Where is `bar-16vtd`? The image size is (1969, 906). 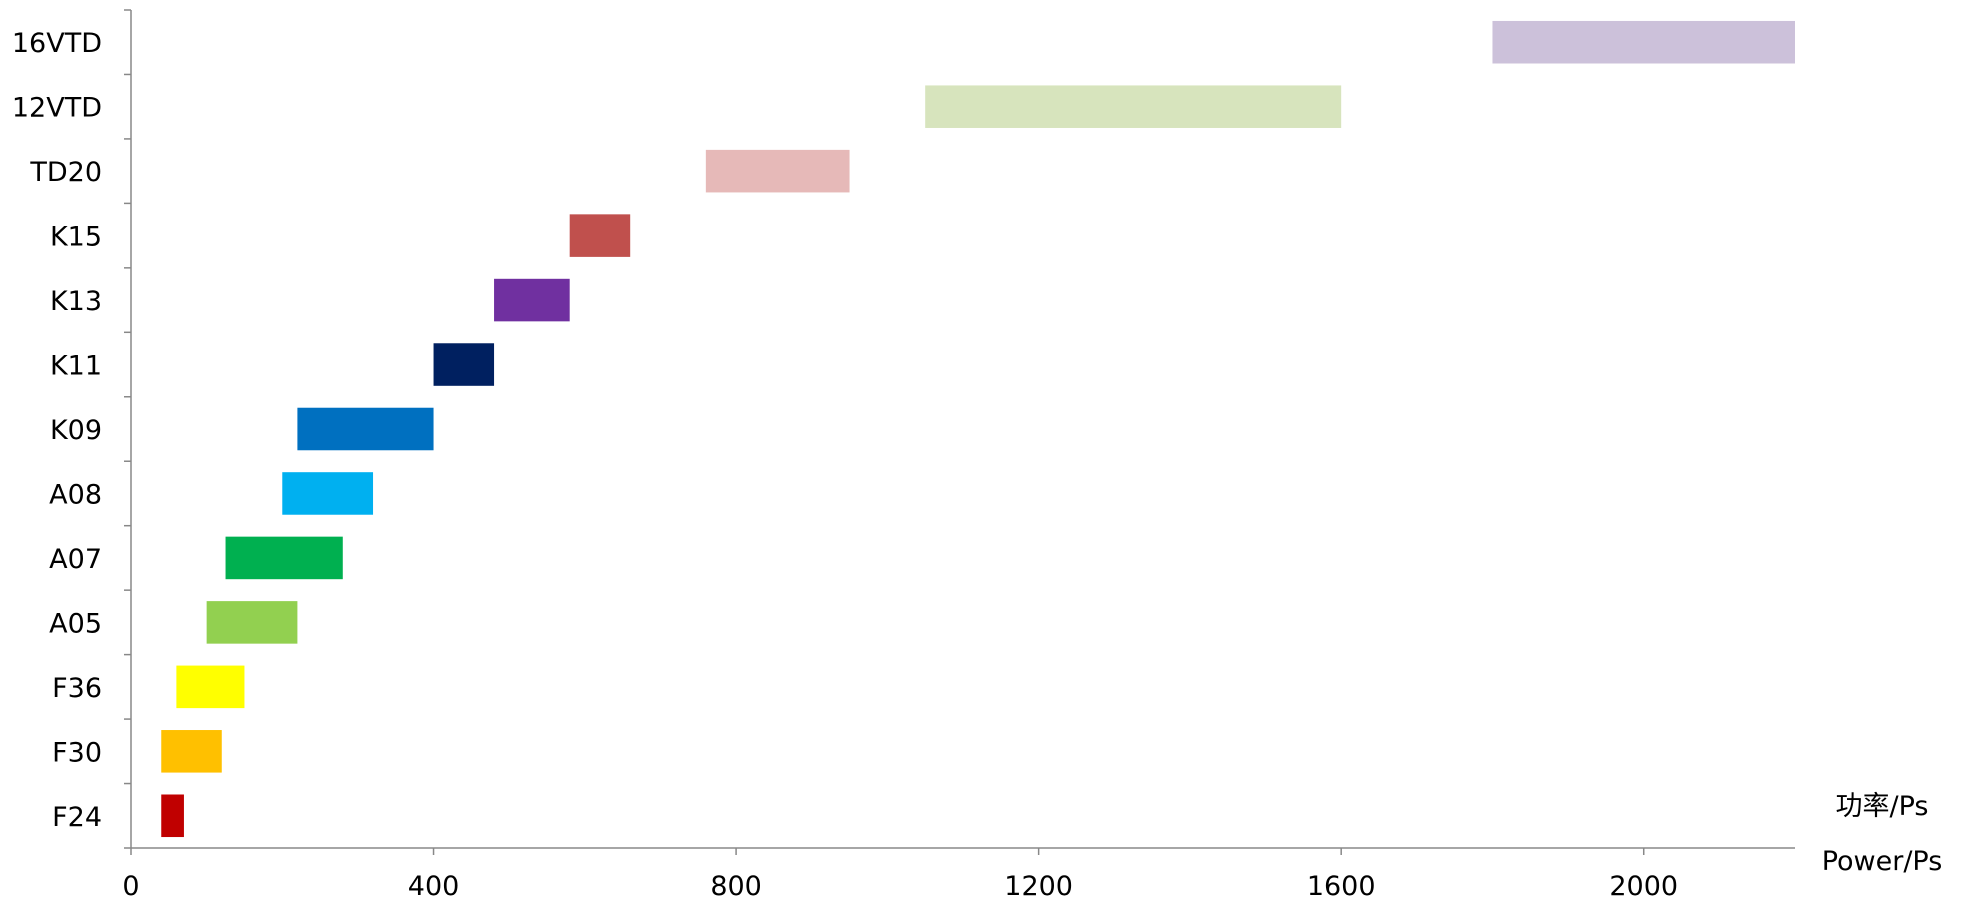
bar-16vtd is located at coordinates (1643, 42).